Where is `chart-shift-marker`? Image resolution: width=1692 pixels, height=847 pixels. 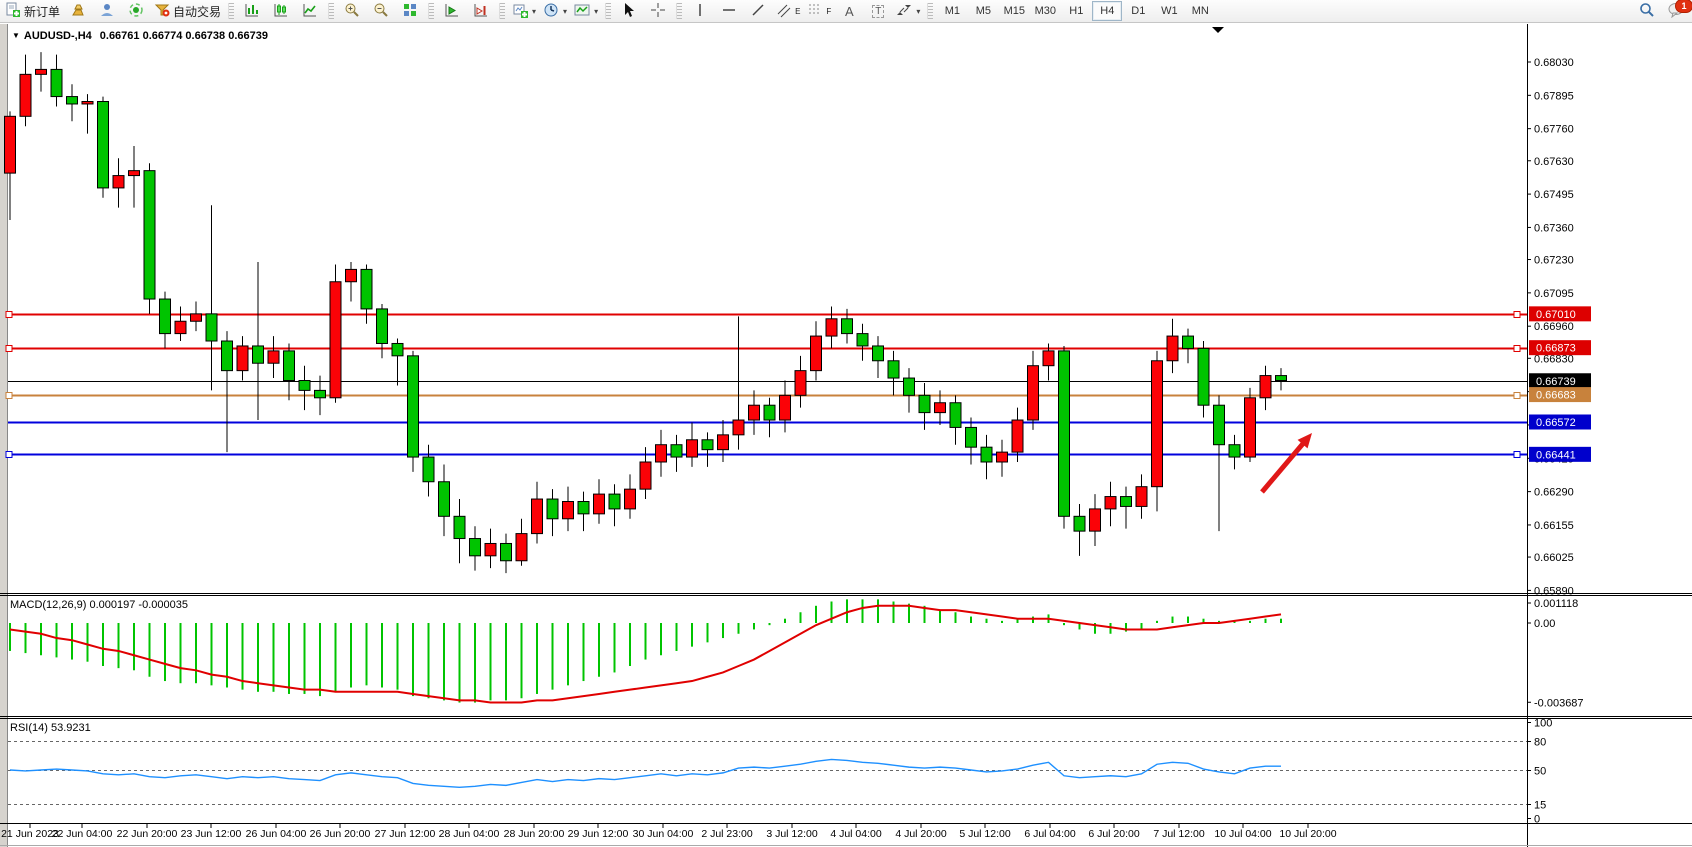 chart-shift-marker is located at coordinates (1218, 30).